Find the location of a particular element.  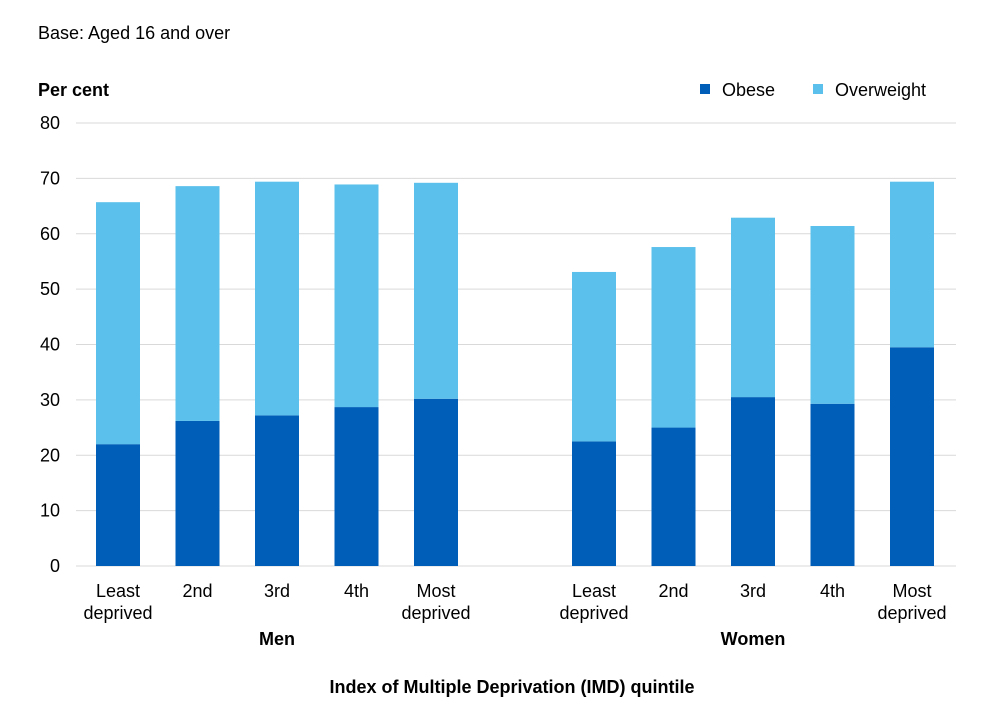

y-tick-label: 50 is located at coordinates (50, 289).